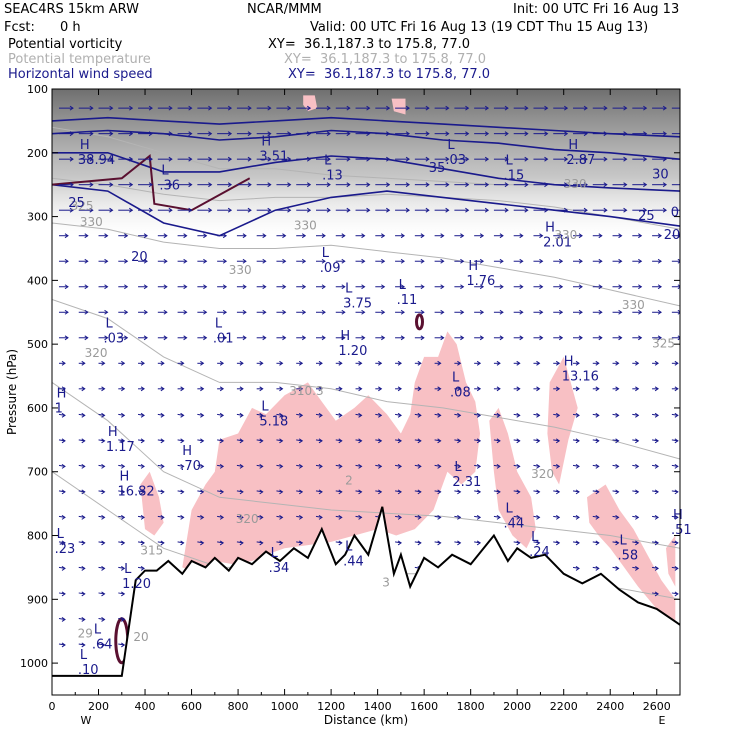  Describe the element at coordinates (91, 222) in the screenshot. I see `theta-label: 330` at that location.